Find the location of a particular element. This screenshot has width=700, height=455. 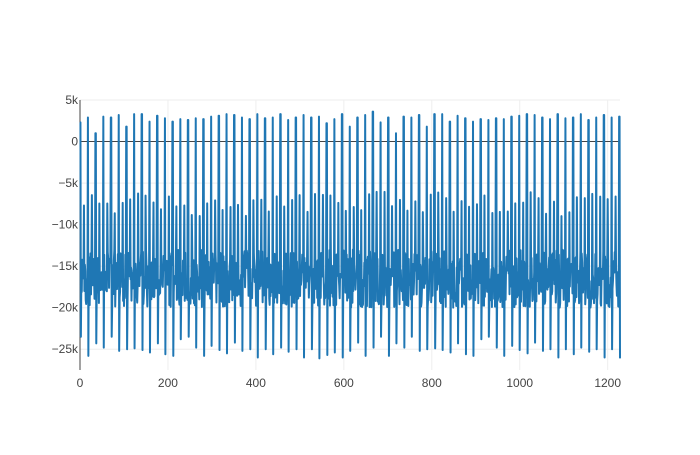

x-tick-label: 800 is located at coordinates (432, 383).